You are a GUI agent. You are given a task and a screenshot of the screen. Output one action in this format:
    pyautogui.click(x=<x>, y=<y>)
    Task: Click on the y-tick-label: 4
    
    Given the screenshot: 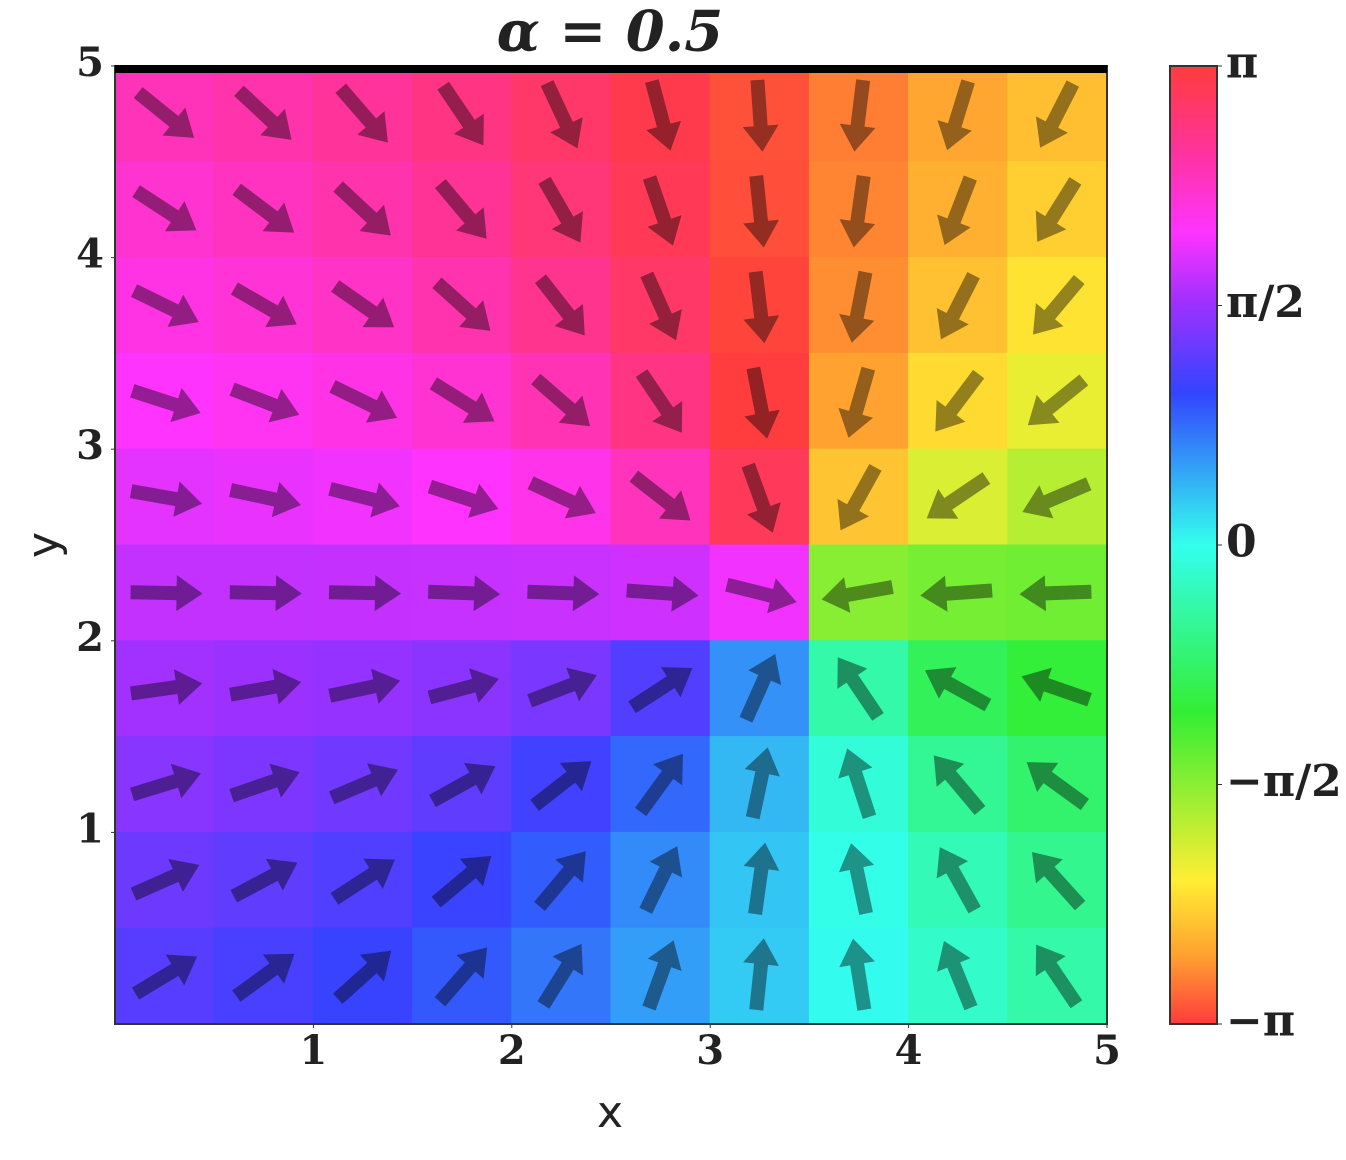 What is the action you would take?
    pyautogui.click(x=90, y=254)
    